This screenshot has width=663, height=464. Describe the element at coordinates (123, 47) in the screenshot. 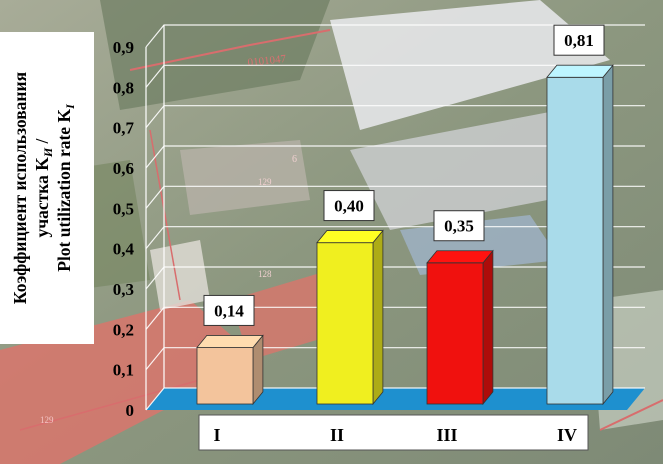

I see `y-tick-label: 0,9` at that location.